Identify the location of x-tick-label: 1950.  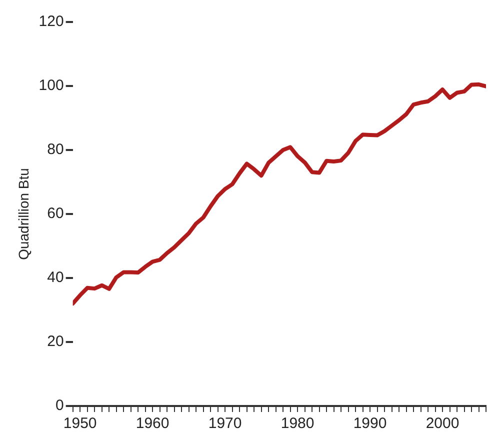
(80, 423).